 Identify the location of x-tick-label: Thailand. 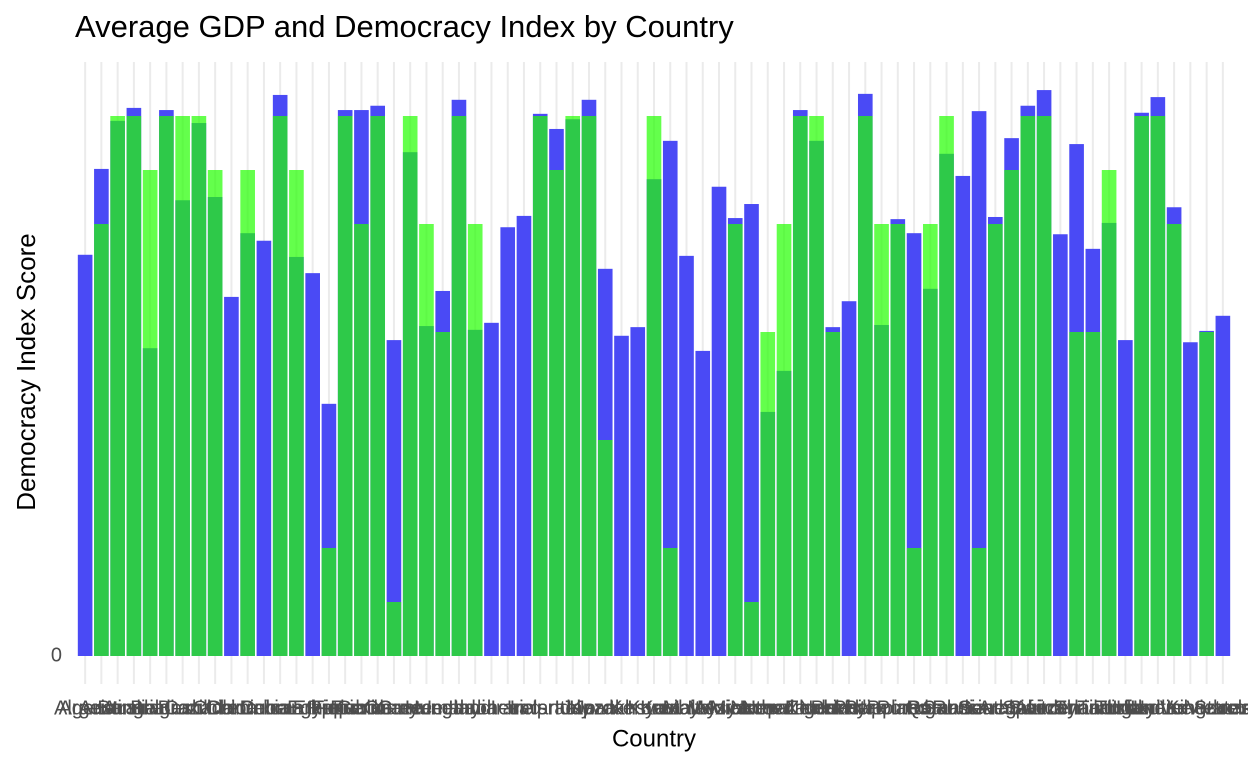
(1092, 708).